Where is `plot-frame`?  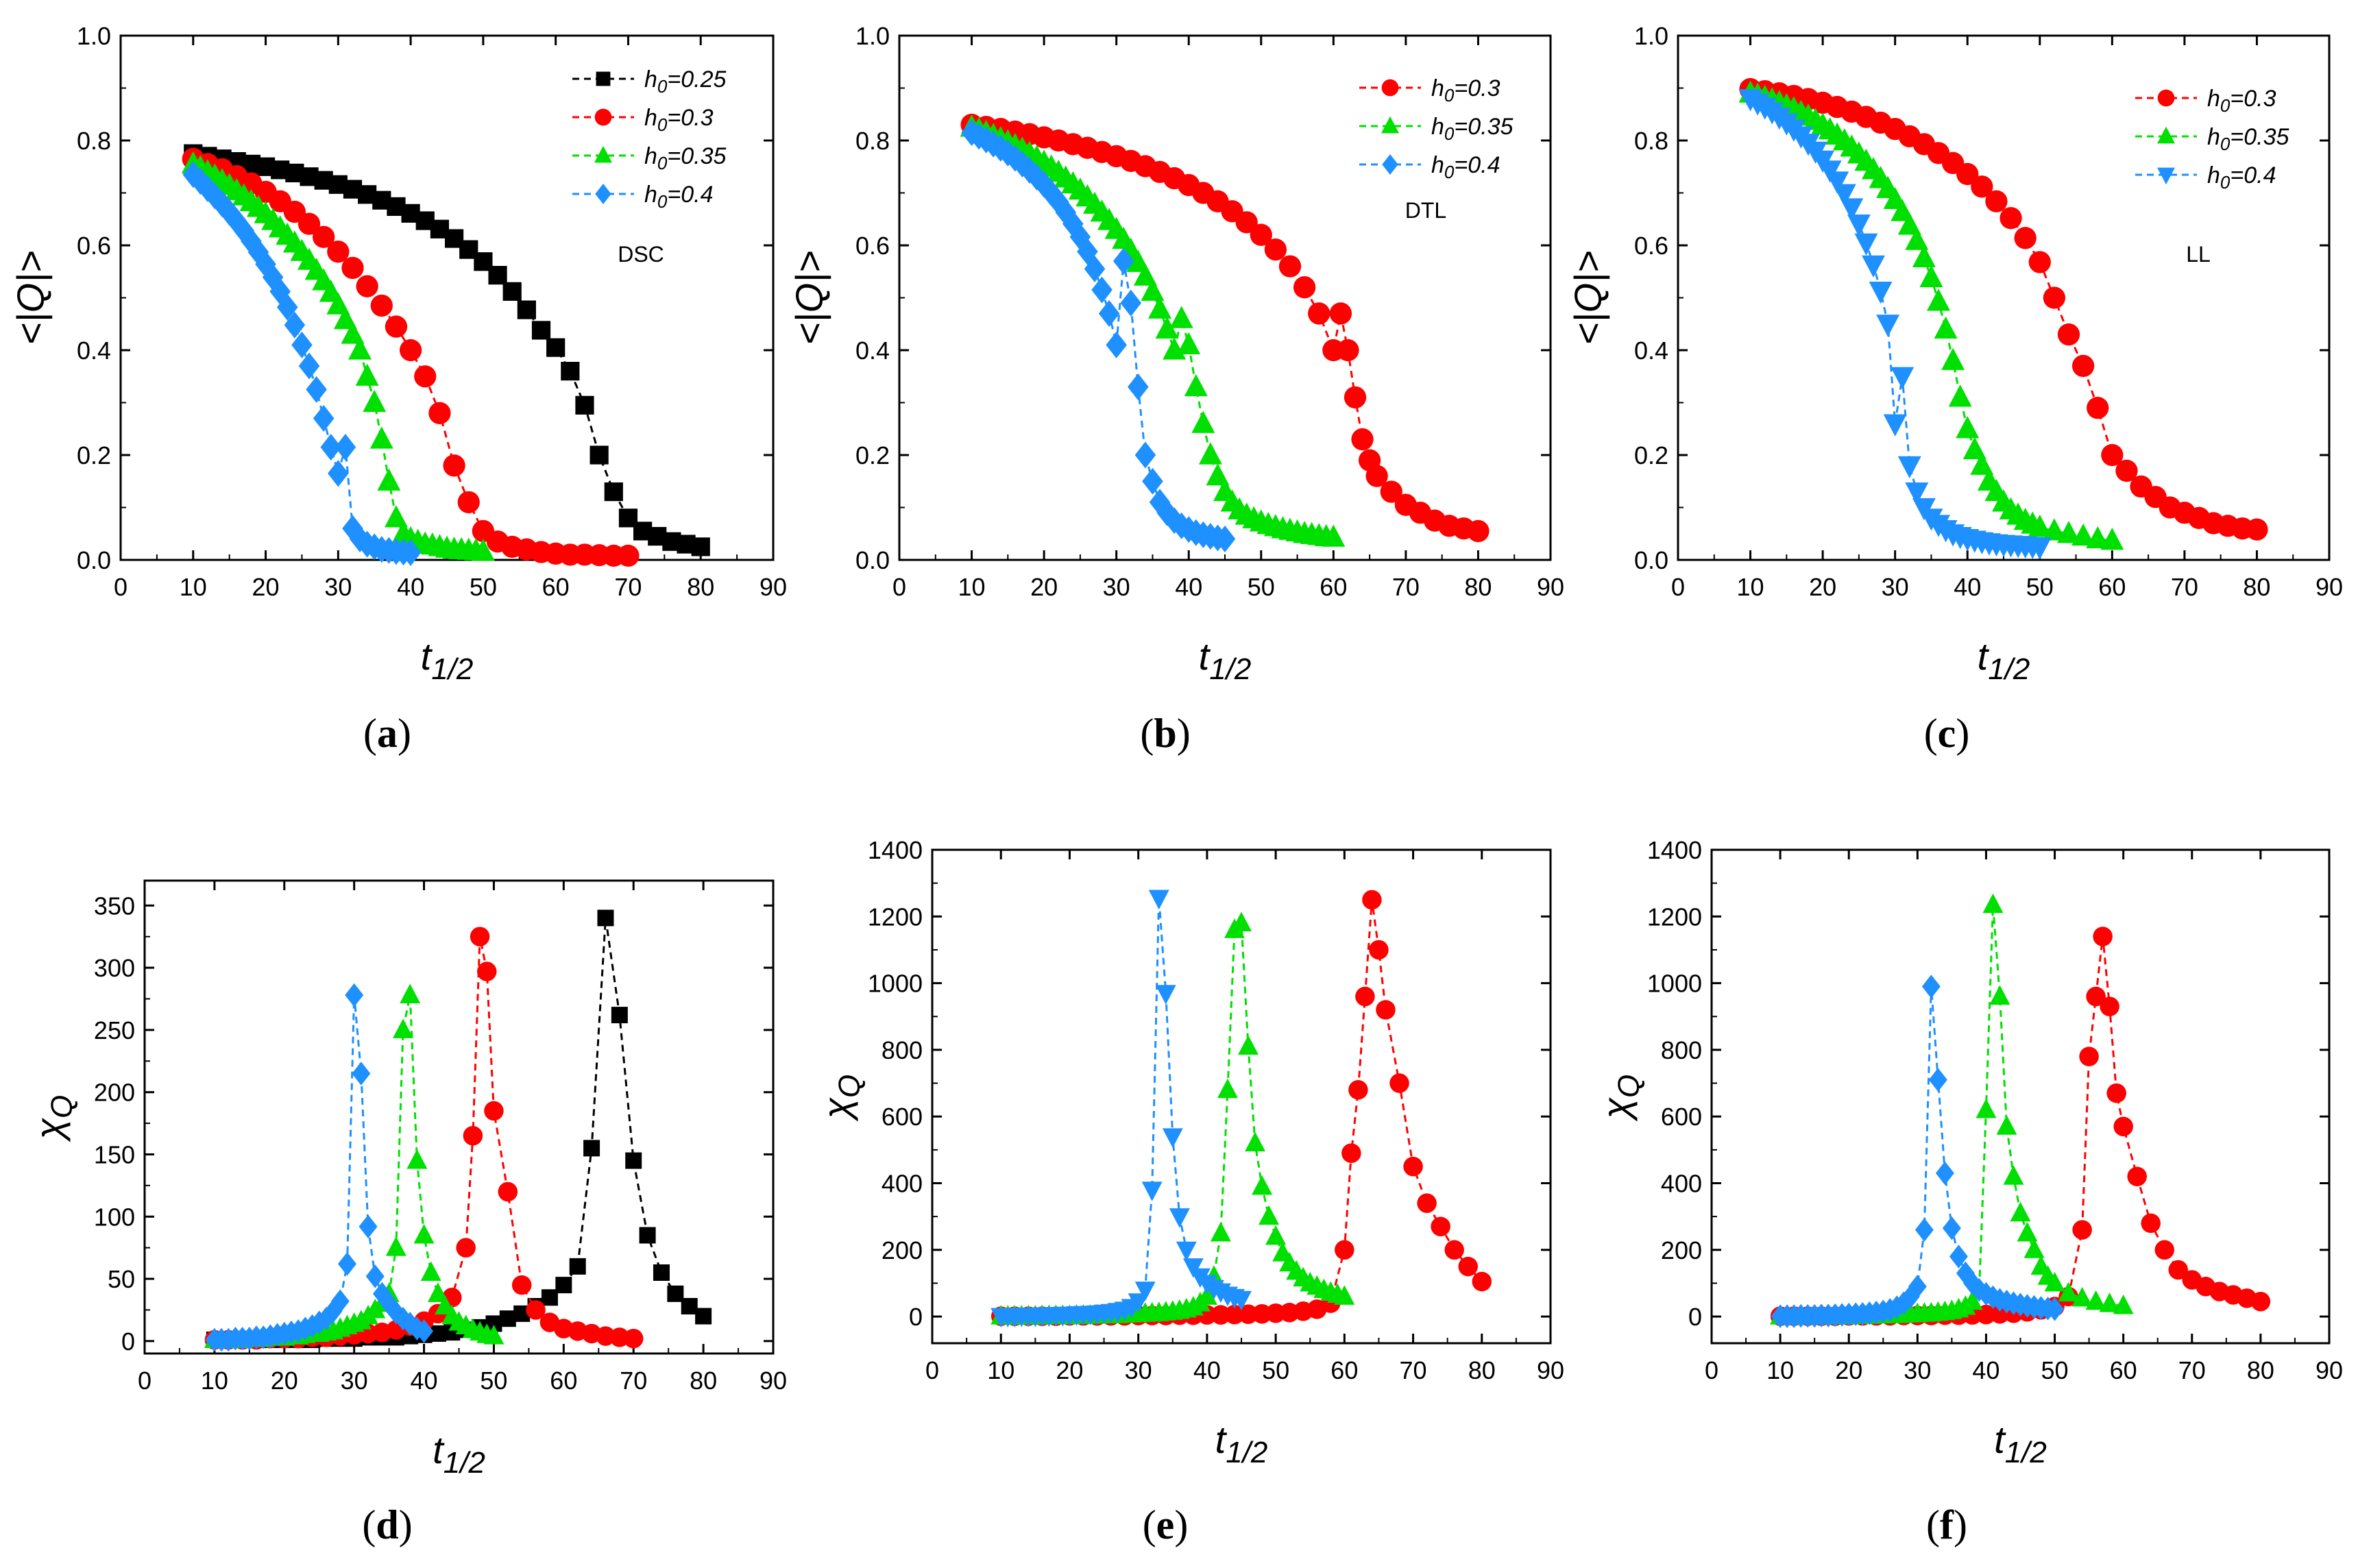 plot-frame is located at coordinates (459, 1117).